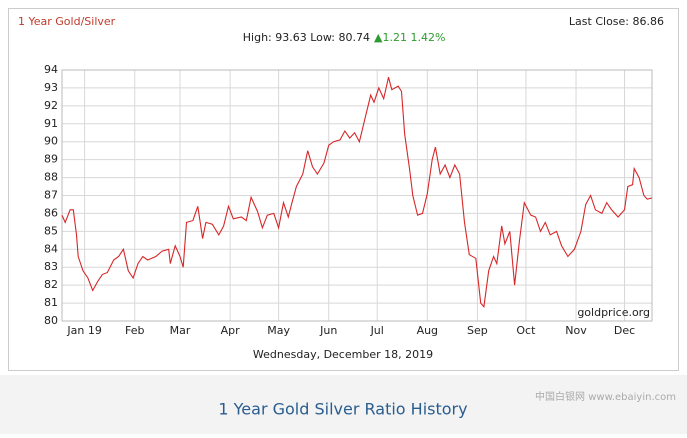  I want to click on y-tick-label: 87, so click(51, 195).